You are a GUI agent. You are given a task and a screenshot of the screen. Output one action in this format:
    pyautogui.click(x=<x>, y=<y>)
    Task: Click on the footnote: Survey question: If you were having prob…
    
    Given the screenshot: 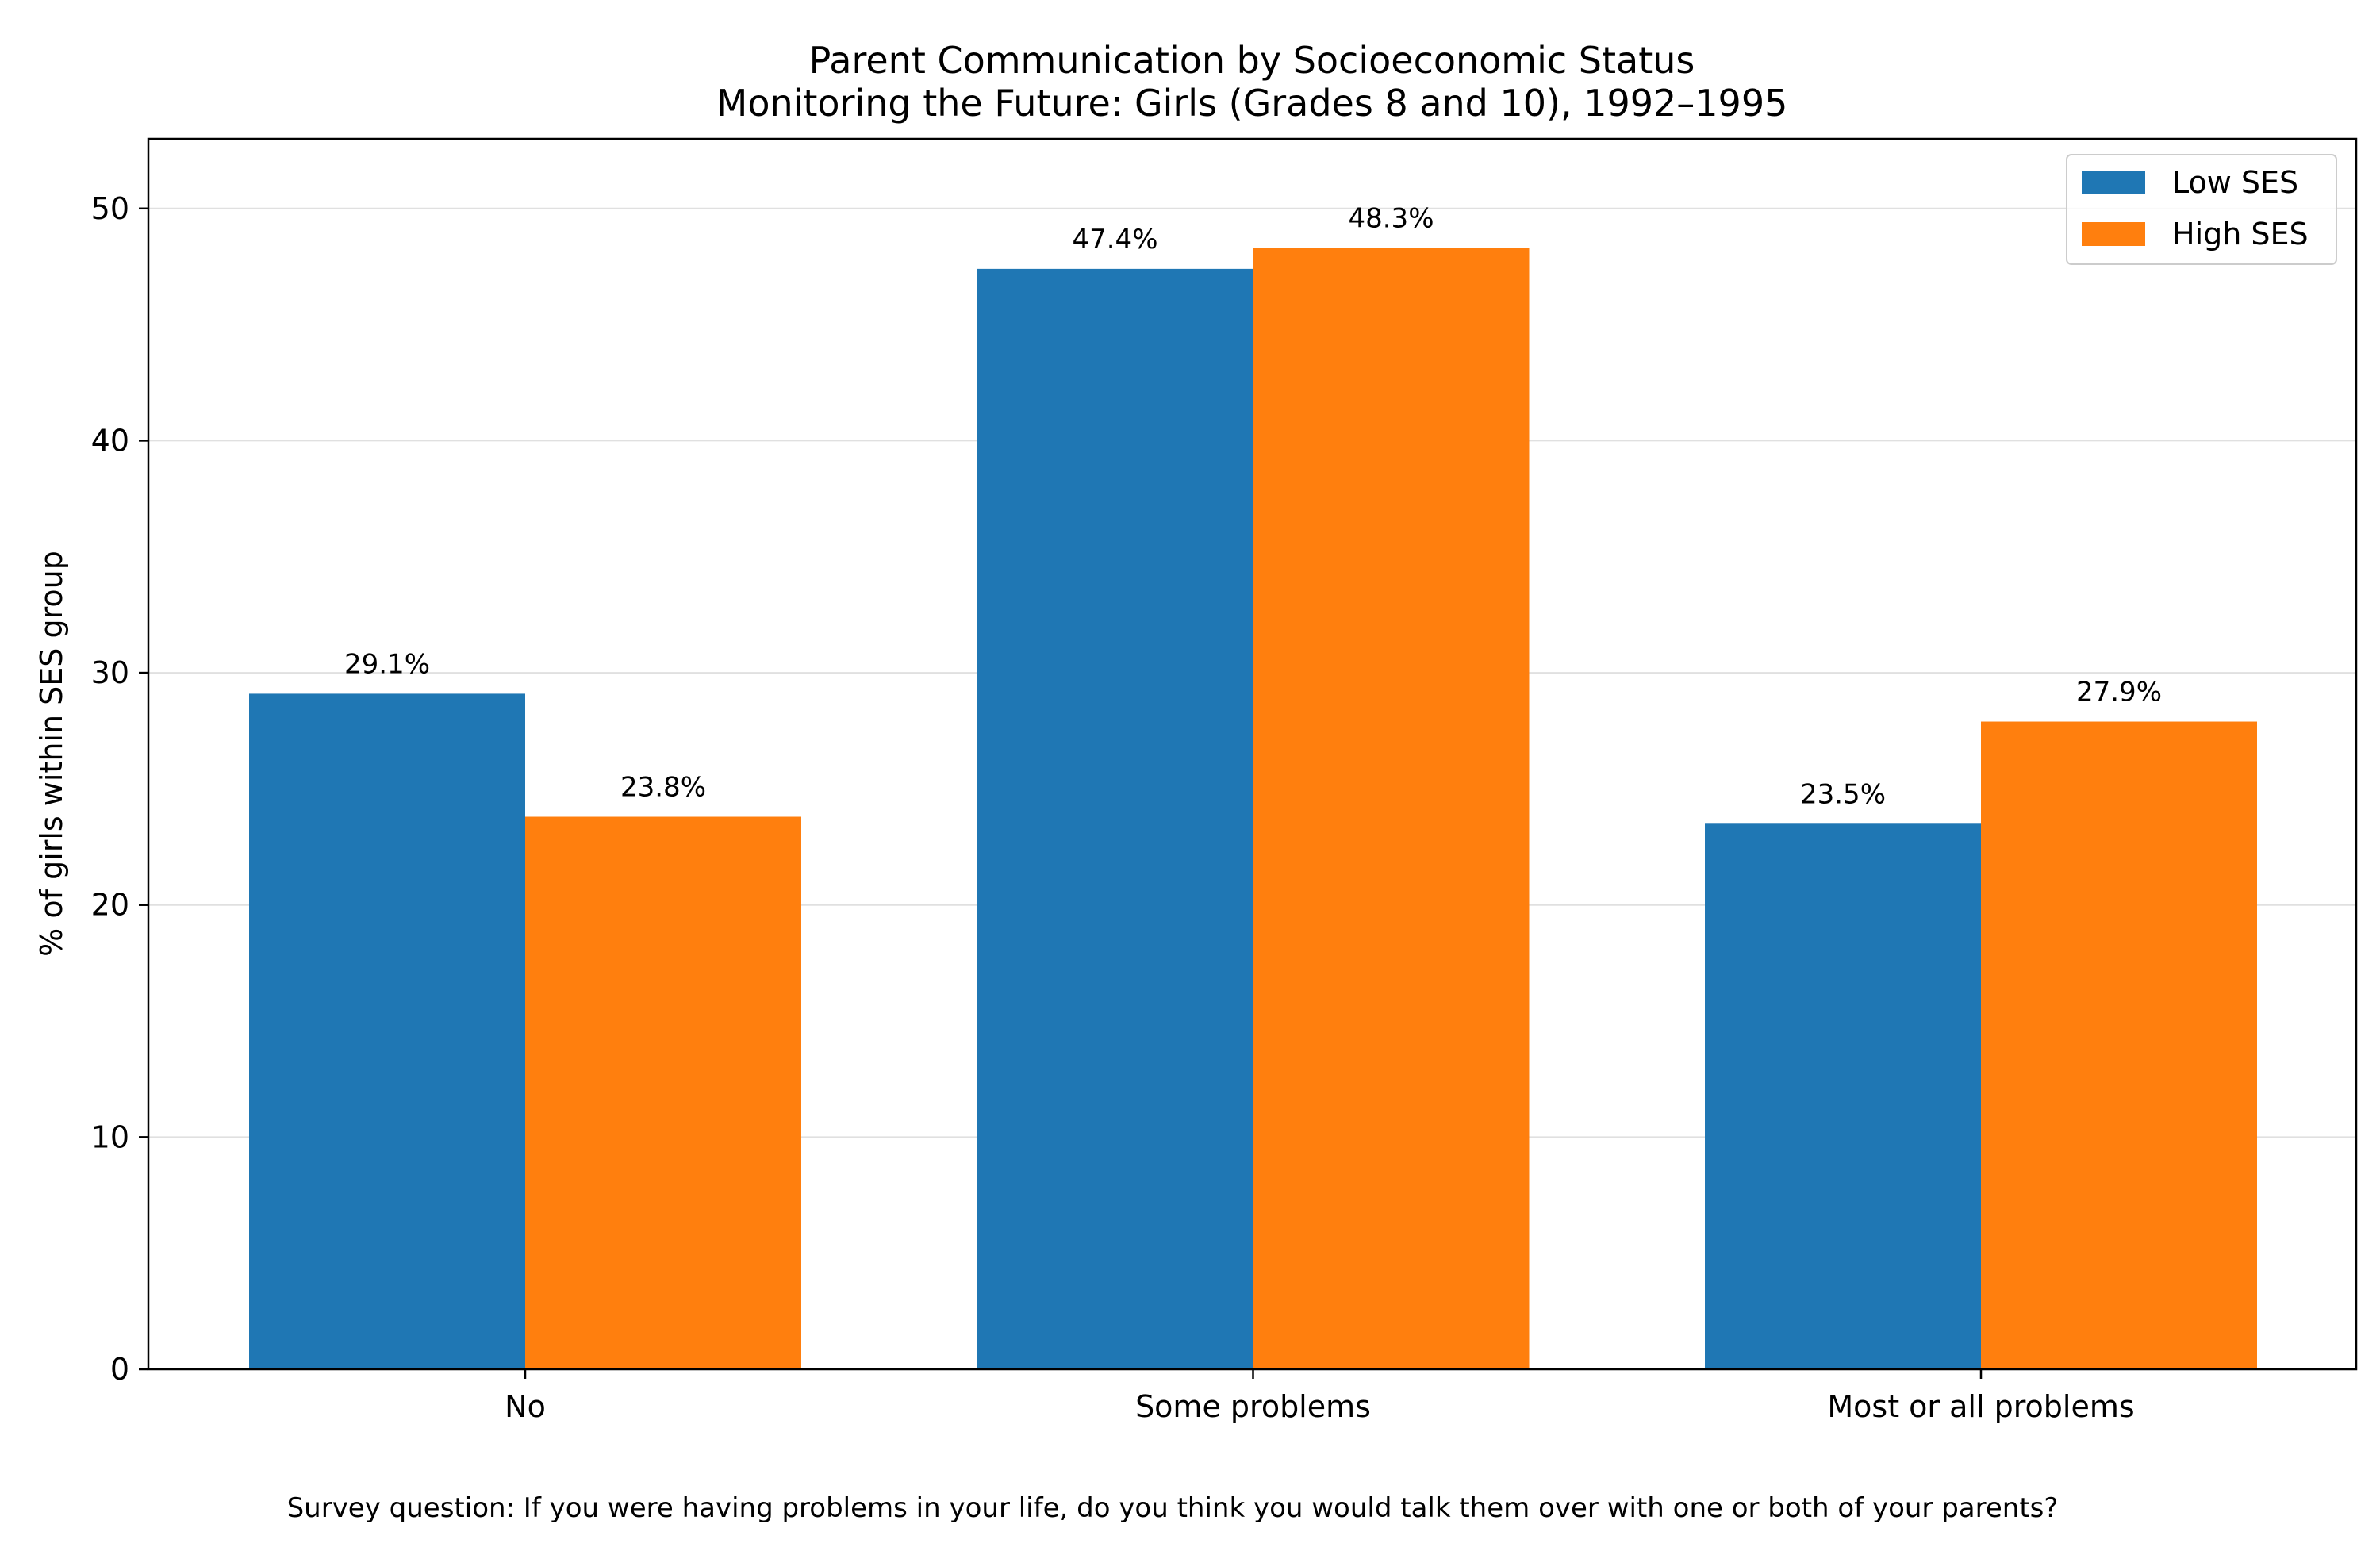 What is the action you would take?
    pyautogui.click(x=1173, y=1508)
    